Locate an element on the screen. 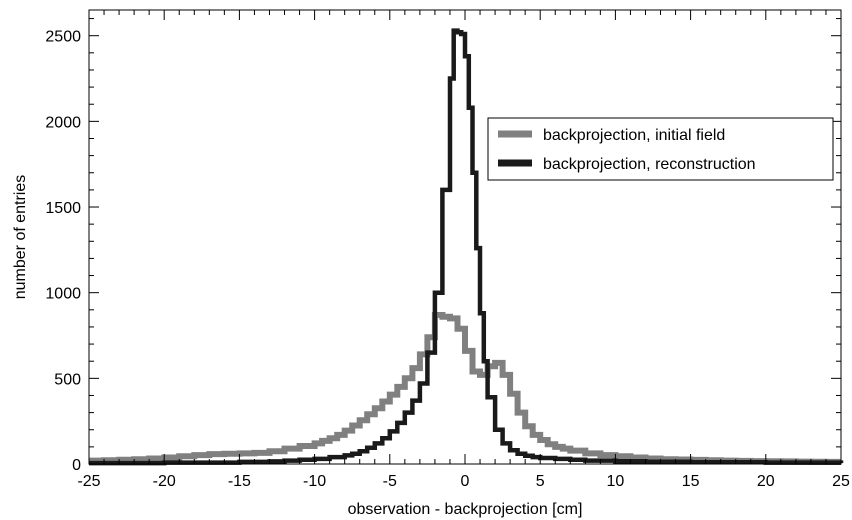 This screenshot has width=852, height=520. x-tick-label: 10 is located at coordinates (616, 481).